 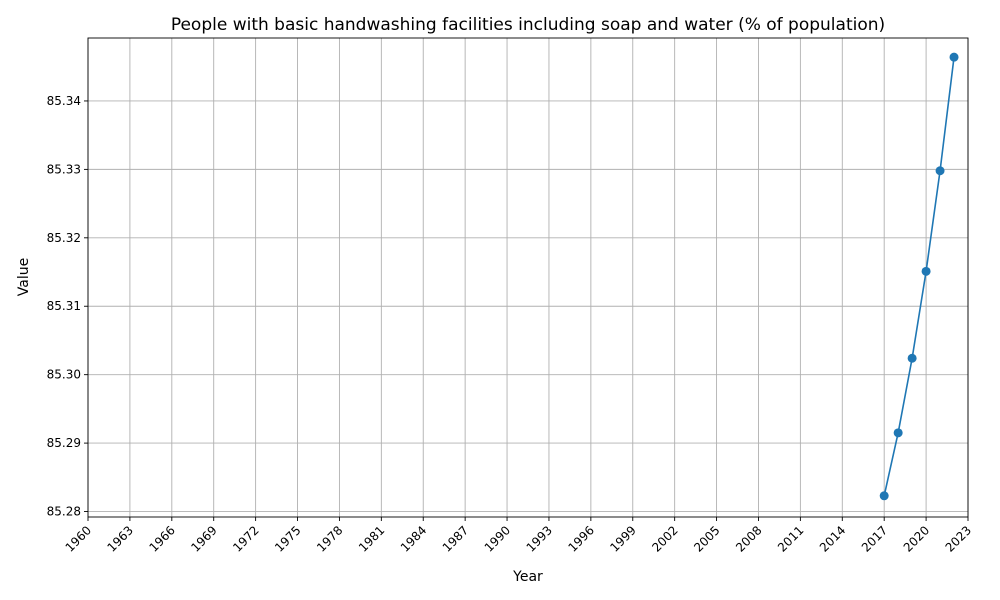 What do you see at coordinates (24, 277) in the screenshot?
I see `y-axis-label: Value` at bounding box center [24, 277].